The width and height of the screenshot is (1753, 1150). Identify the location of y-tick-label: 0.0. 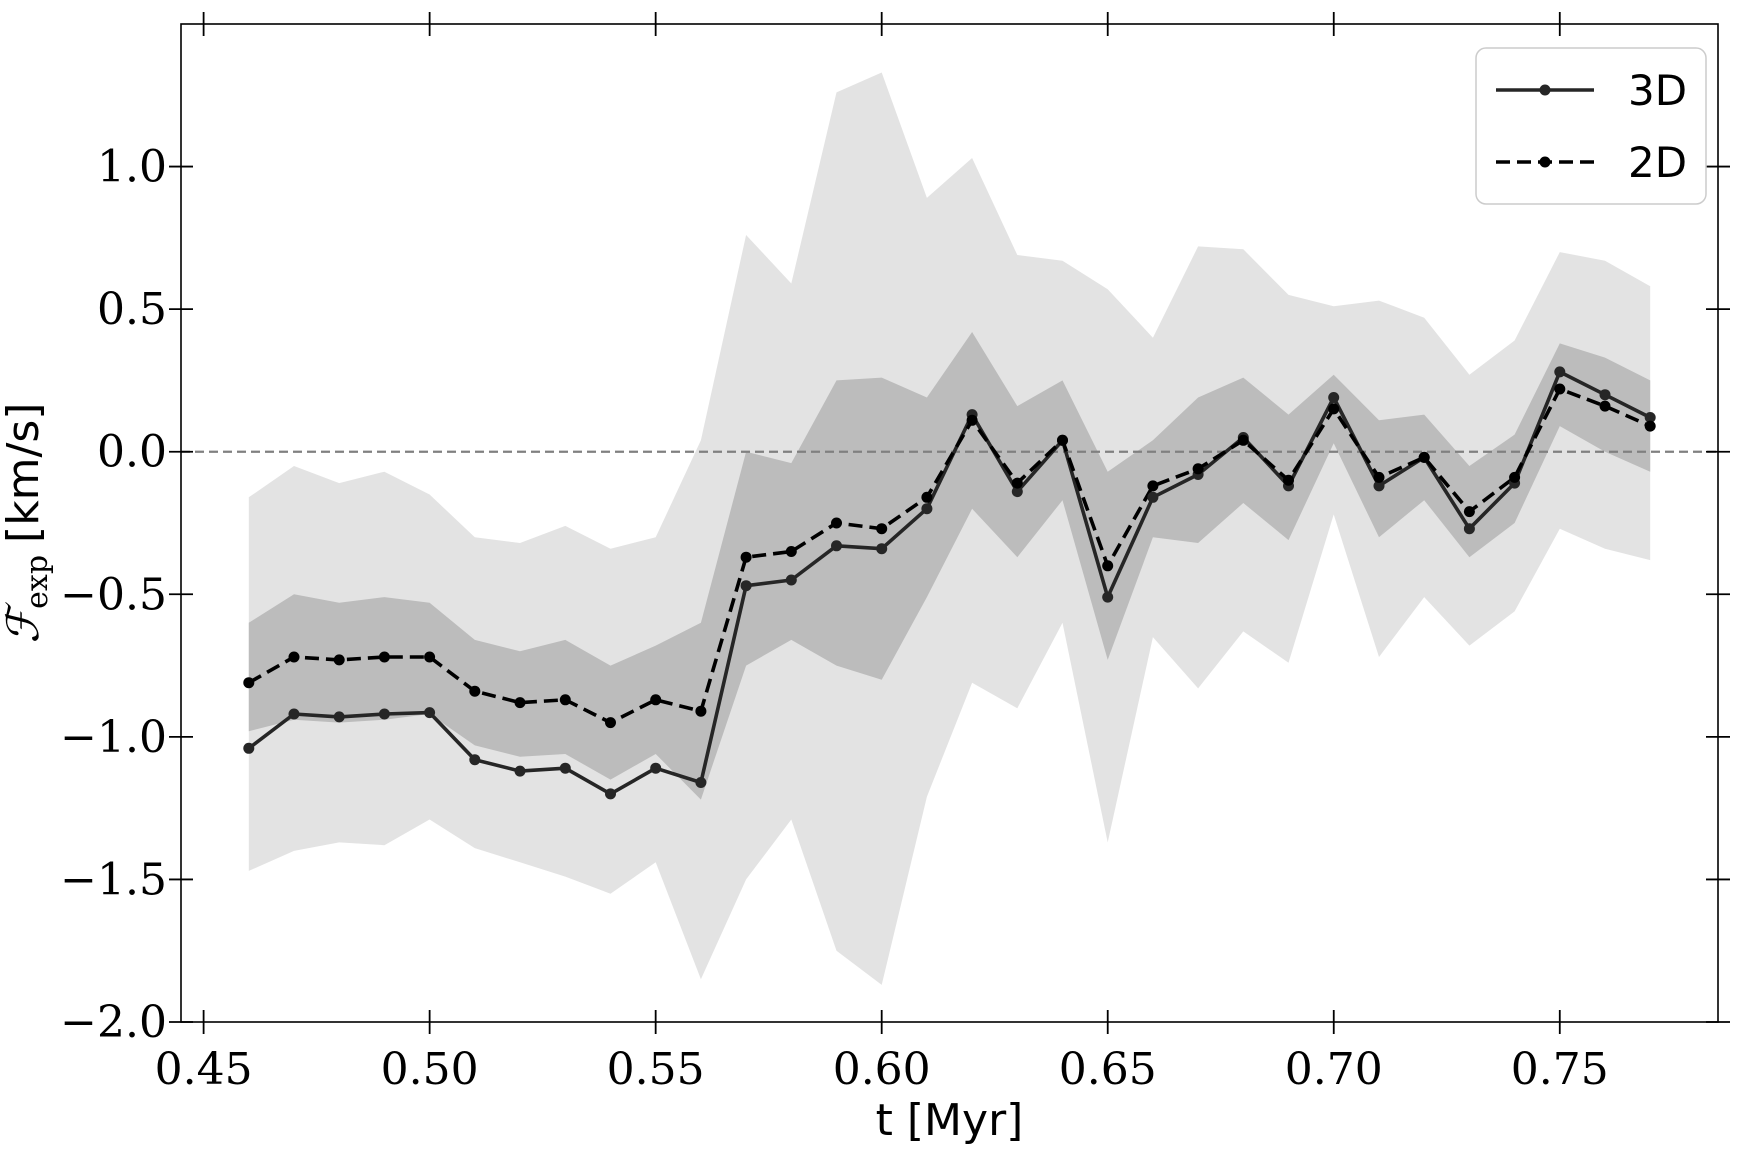
(132, 452).